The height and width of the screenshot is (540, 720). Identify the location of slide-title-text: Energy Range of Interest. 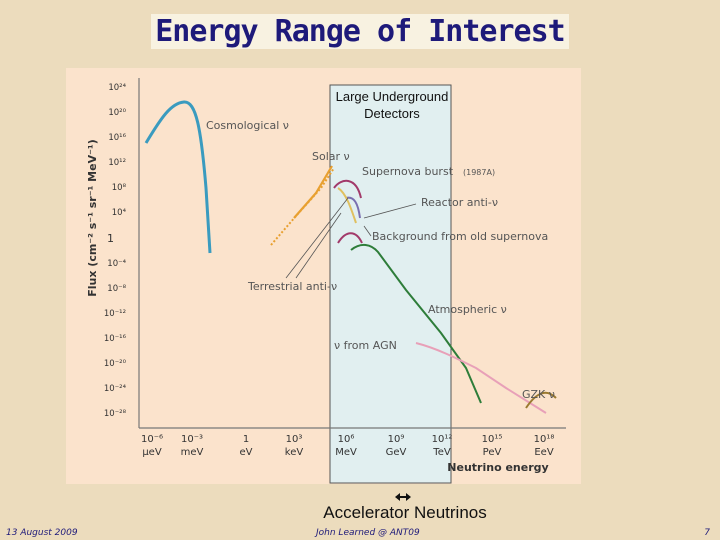
(360, 31).